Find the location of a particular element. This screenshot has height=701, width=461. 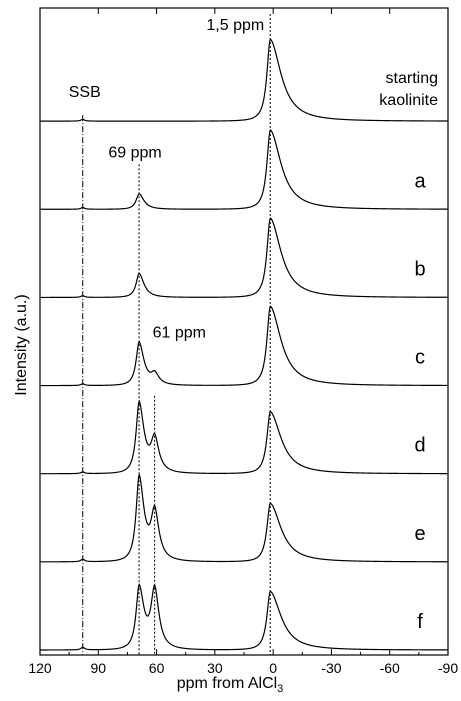

x-tick-label: -90 is located at coordinates (448, 668).